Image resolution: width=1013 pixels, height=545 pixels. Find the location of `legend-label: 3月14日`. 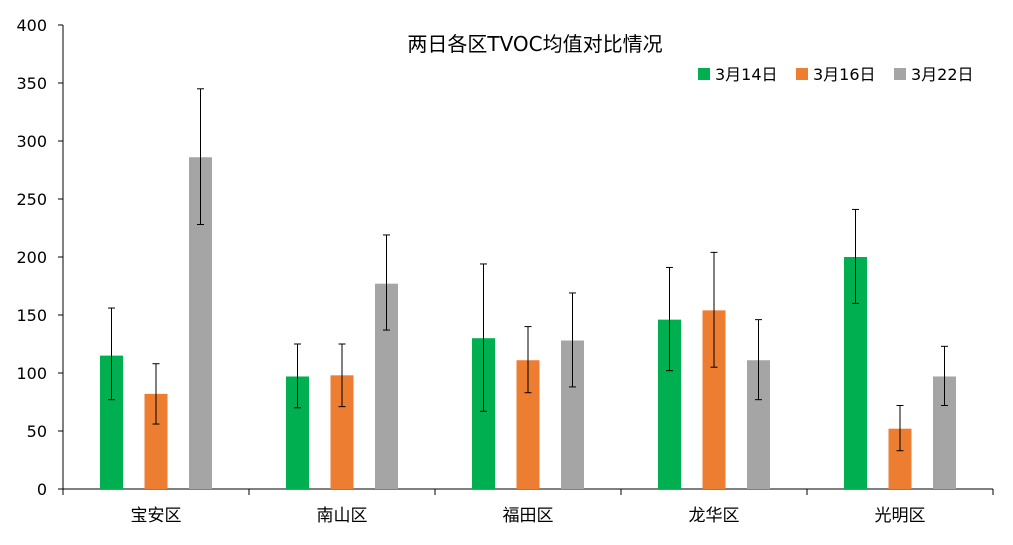

legend-label: 3月14日 is located at coordinates (746, 74).